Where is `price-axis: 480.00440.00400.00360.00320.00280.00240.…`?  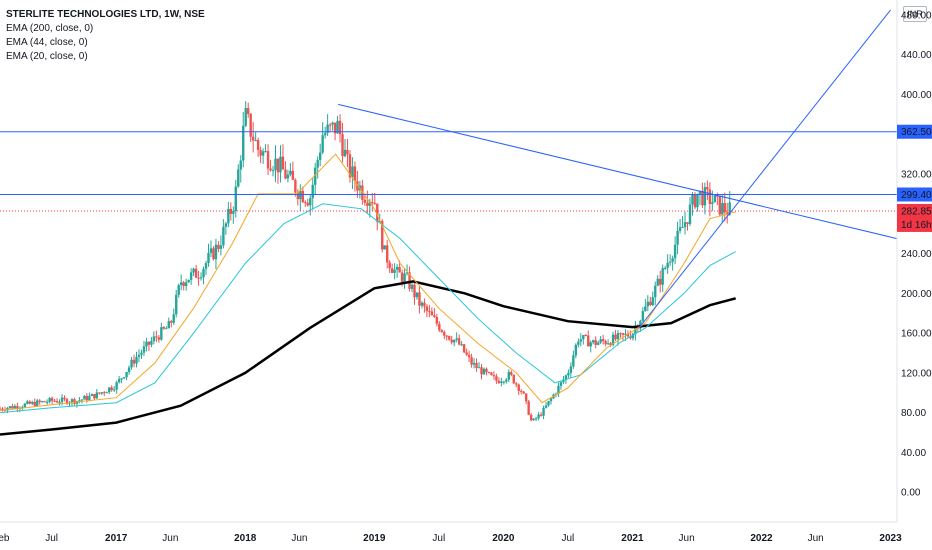
price-axis: 480.00440.00400.00360.00320.00280.00240.… is located at coordinates (916, 254).